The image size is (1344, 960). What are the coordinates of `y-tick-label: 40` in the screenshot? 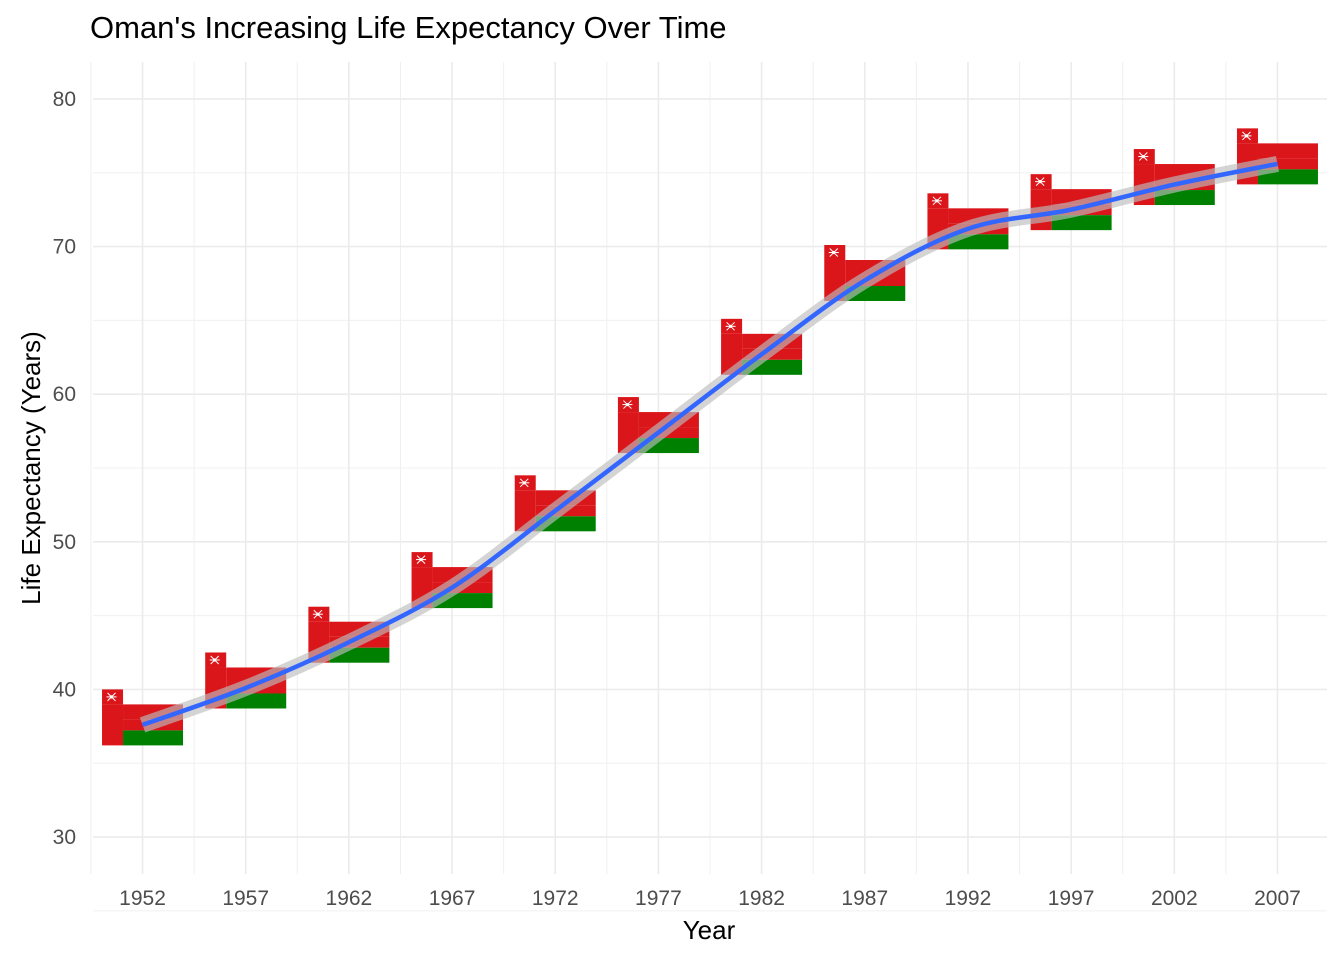 It's located at (64, 689).